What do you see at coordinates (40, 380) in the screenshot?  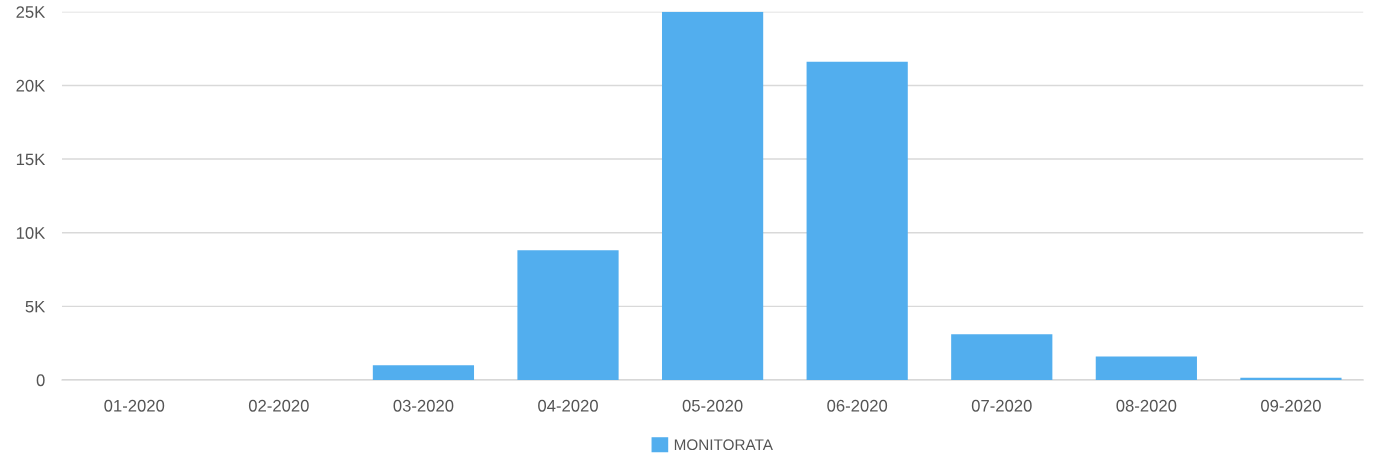 I see `y-tick-label: 0` at bounding box center [40, 380].